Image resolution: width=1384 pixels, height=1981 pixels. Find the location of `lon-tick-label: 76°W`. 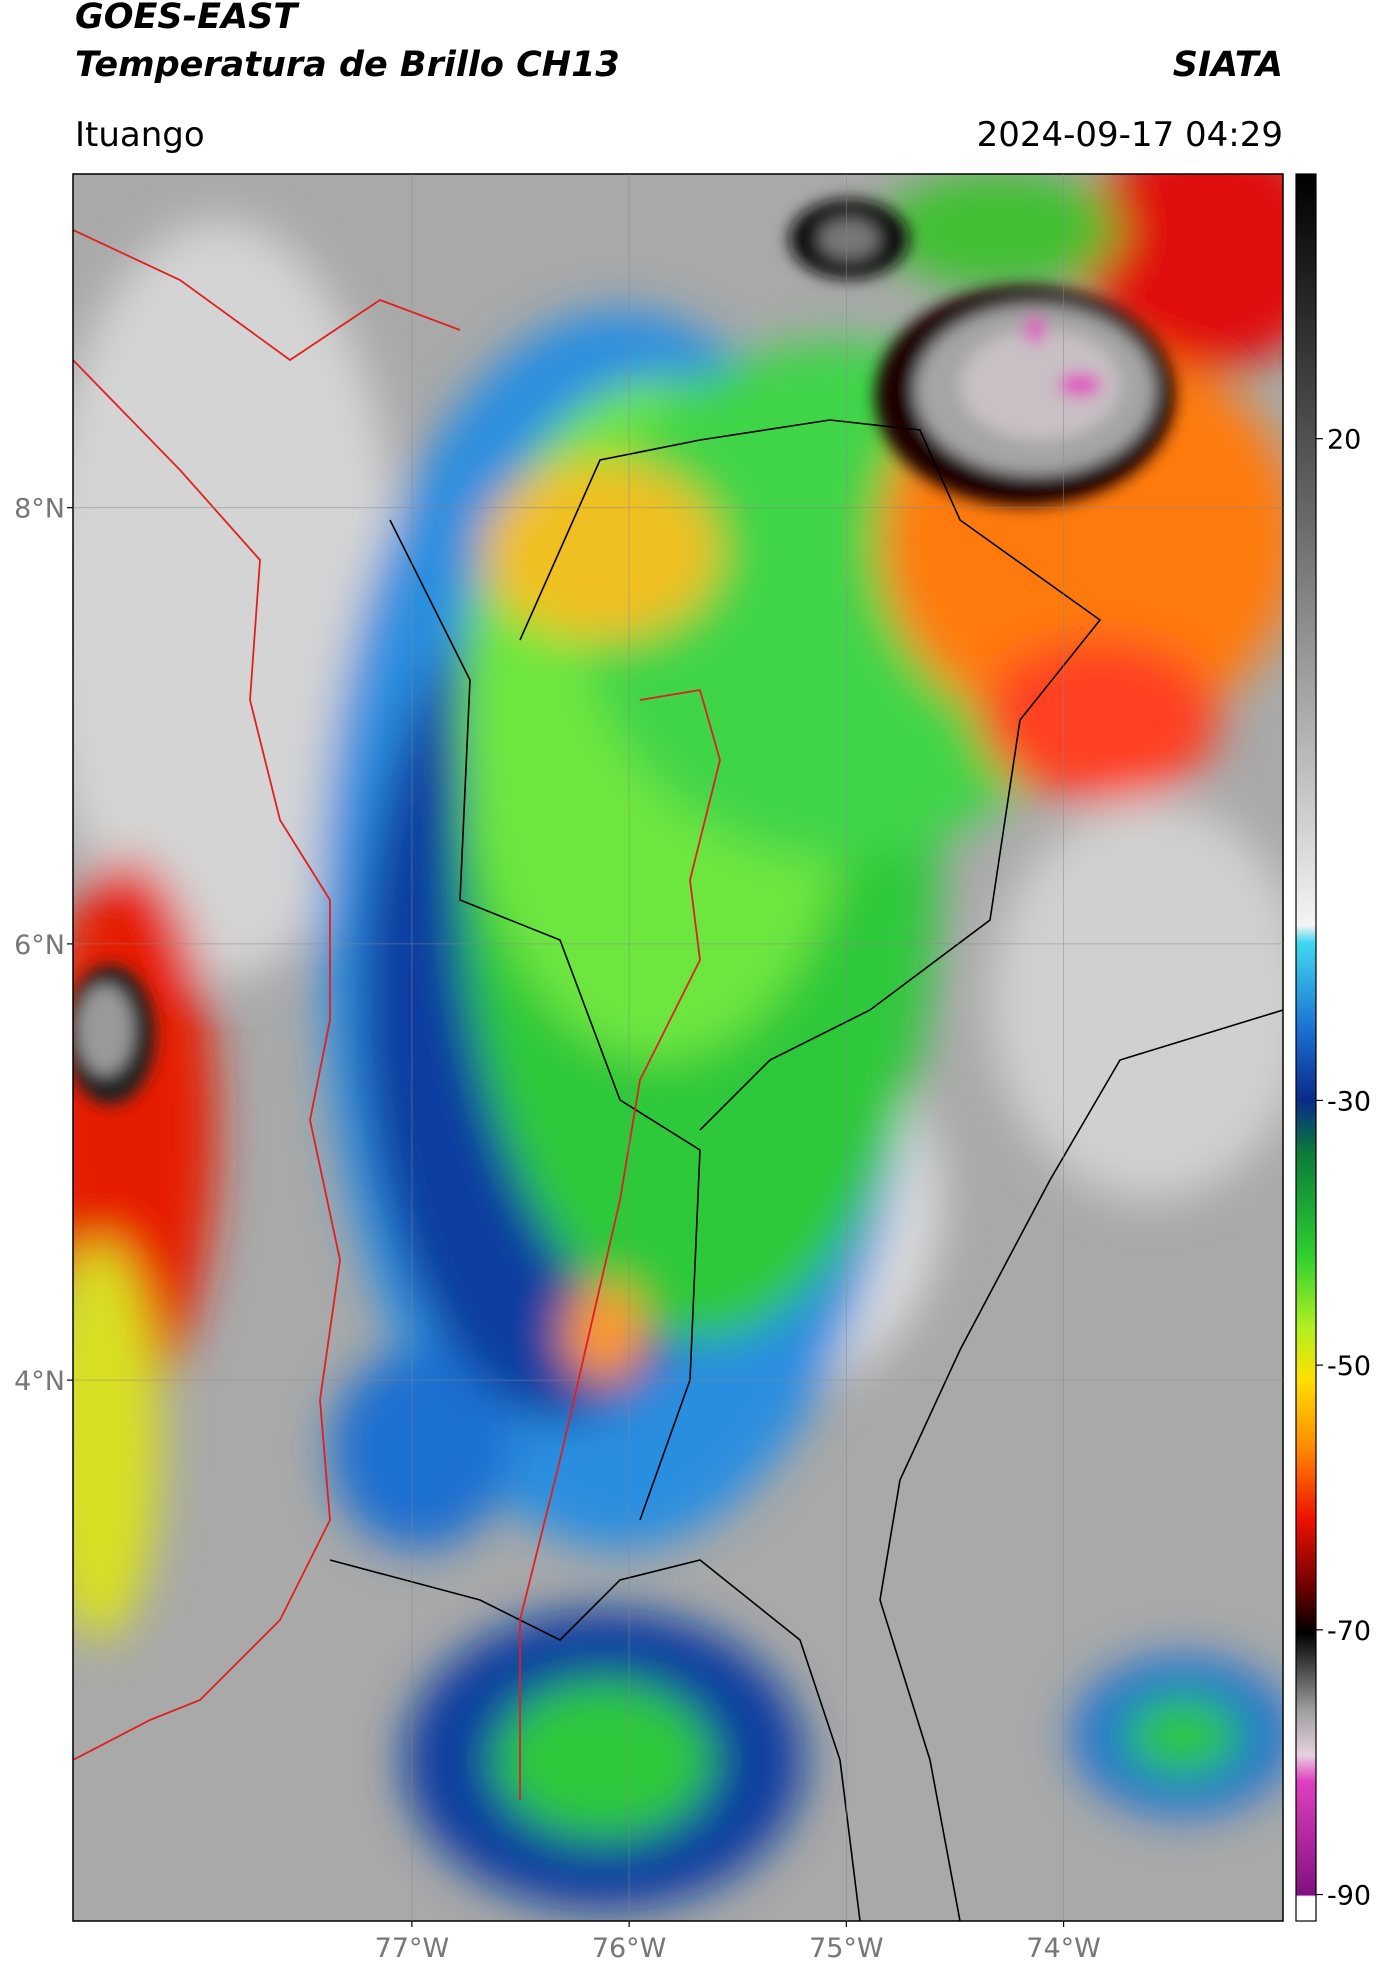

lon-tick-label: 76°W is located at coordinates (629, 1948).